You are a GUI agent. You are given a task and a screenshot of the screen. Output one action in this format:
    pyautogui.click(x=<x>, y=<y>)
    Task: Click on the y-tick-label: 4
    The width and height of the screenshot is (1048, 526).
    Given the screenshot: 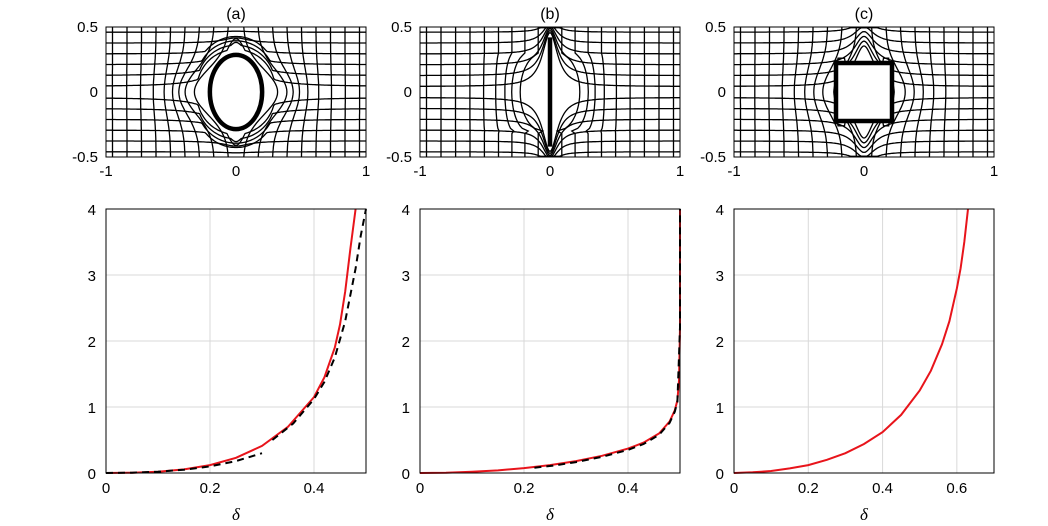 What is the action you would take?
    pyautogui.click(x=92, y=210)
    